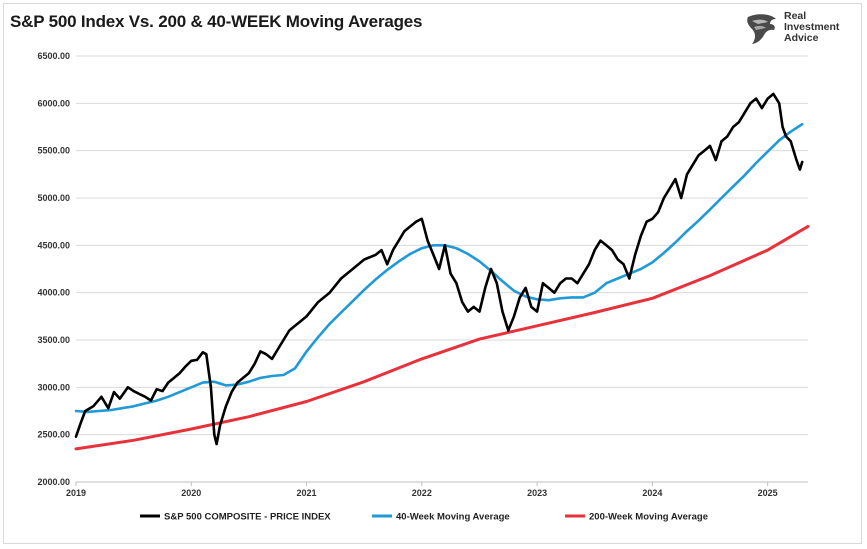 The height and width of the screenshot is (549, 867). What do you see at coordinates (537, 493) in the screenshot?
I see `x-tick-label: 2023` at bounding box center [537, 493].